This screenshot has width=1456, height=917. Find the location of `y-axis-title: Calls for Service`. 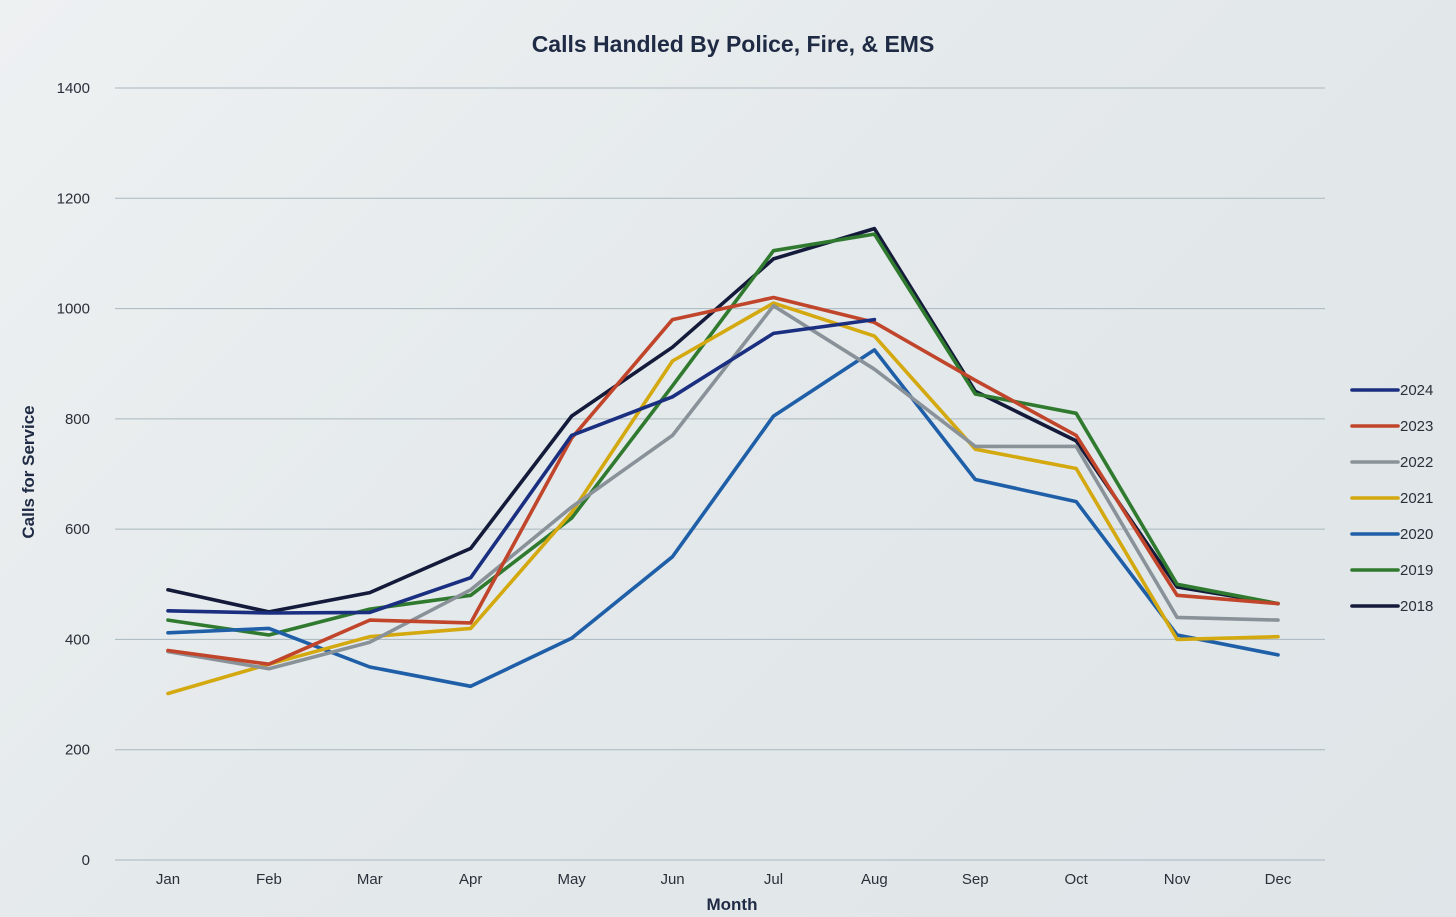

y-axis-title: Calls for Service is located at coordinates (28, 471).